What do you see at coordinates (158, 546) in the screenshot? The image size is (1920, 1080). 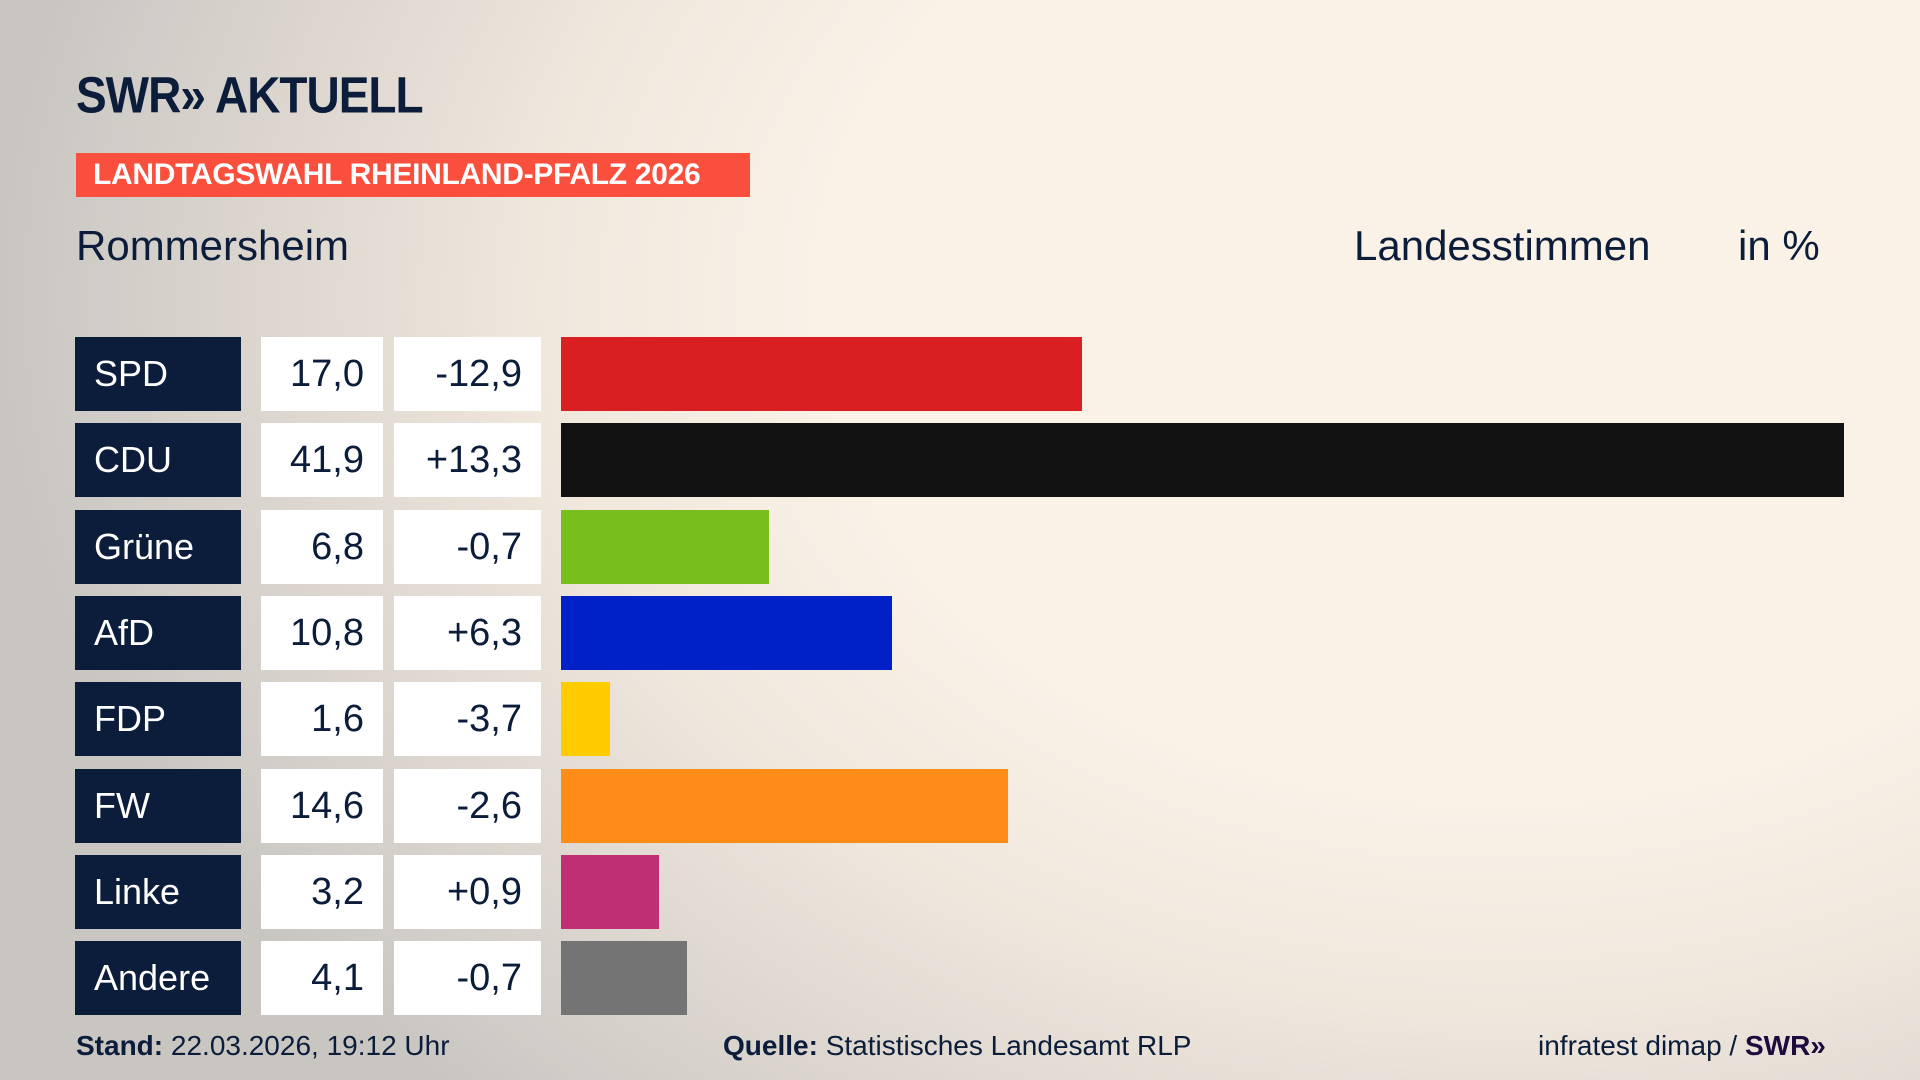 I see `party-label: Grüne` at bounding box center [158, 546].